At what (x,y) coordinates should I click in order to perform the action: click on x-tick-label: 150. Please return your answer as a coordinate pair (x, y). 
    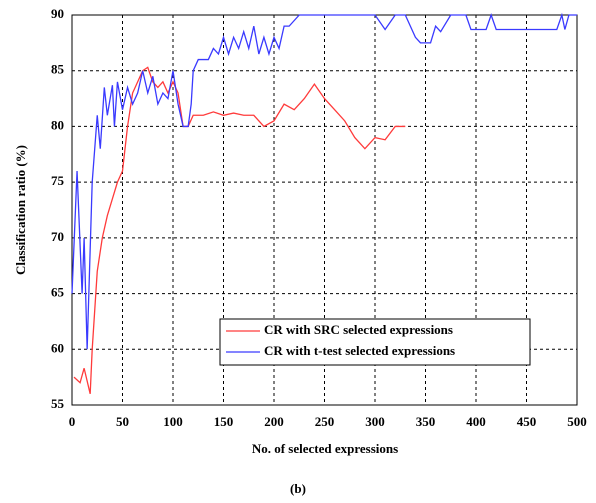
    Looking at the image, I should click on (224, 421).